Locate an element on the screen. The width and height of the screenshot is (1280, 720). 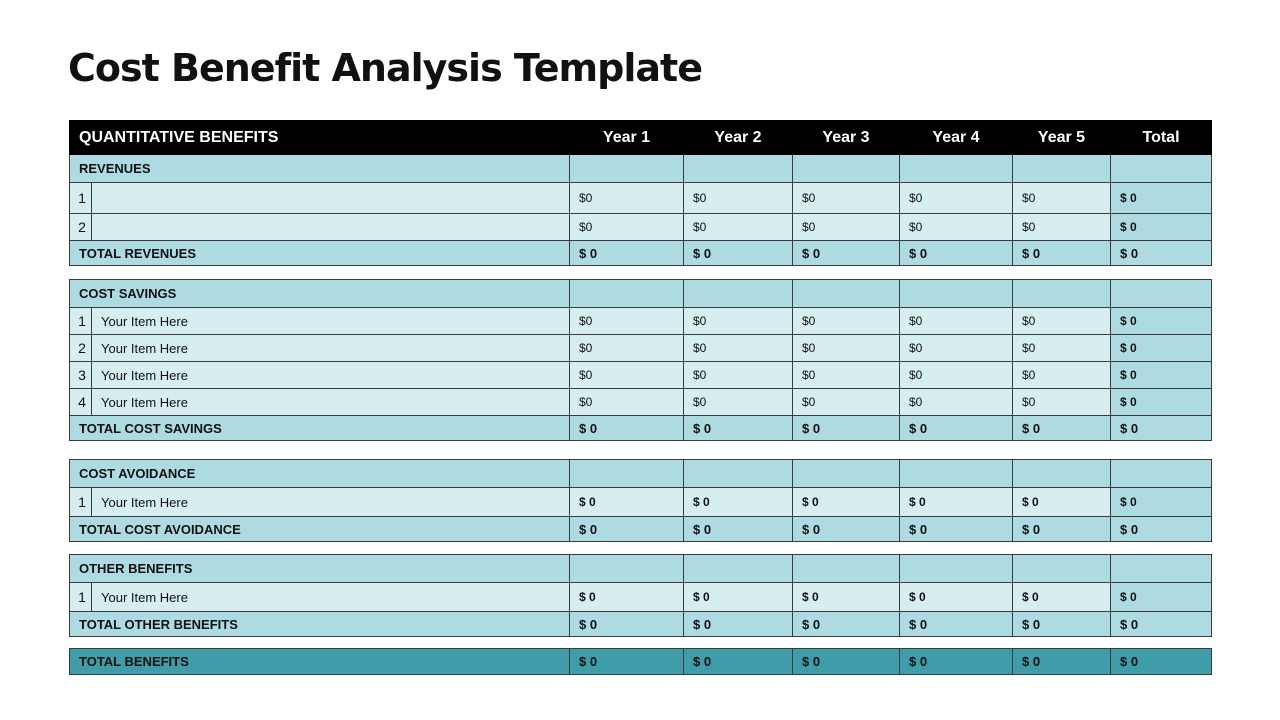
section-header-other-benefits: OTHER BENEFITS is located at coordinates (640, 568).